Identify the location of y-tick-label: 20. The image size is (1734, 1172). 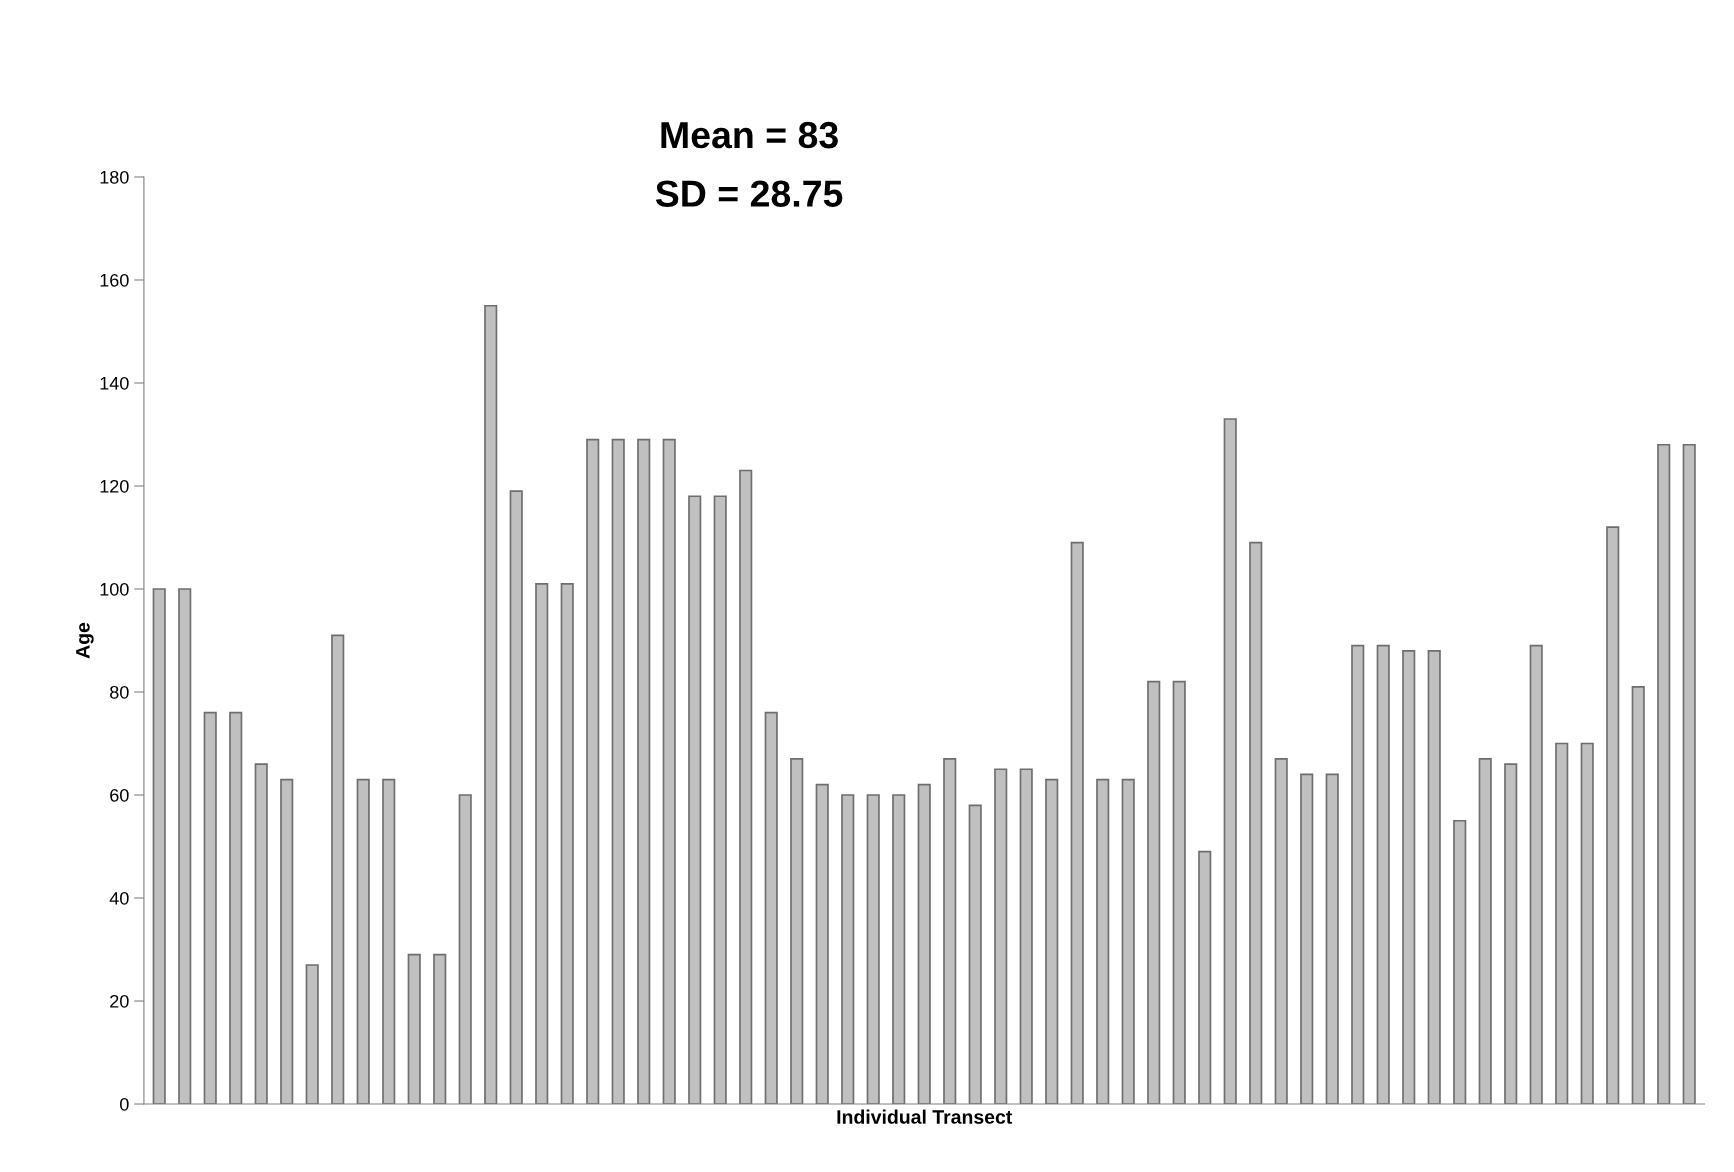
(119, 1001).